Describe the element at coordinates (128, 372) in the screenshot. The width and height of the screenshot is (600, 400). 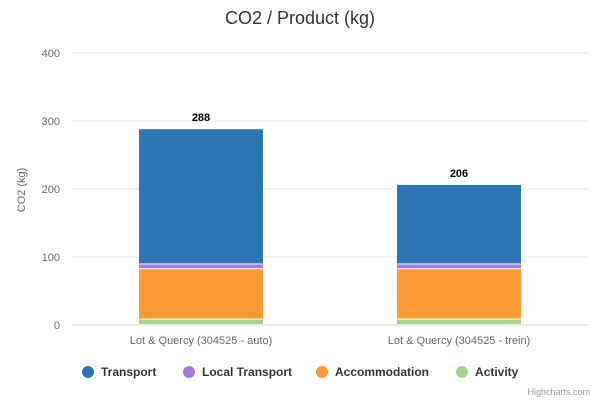
I see `legend-label: Transport` at that location.